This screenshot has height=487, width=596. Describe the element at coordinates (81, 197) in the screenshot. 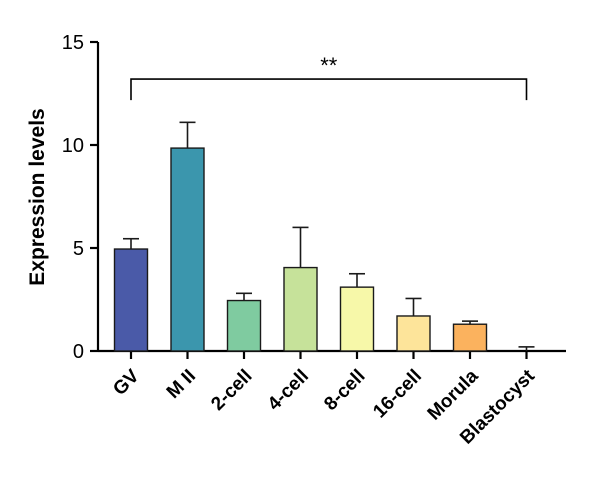

I see `y-axis: 0 5 10 15` at that location.